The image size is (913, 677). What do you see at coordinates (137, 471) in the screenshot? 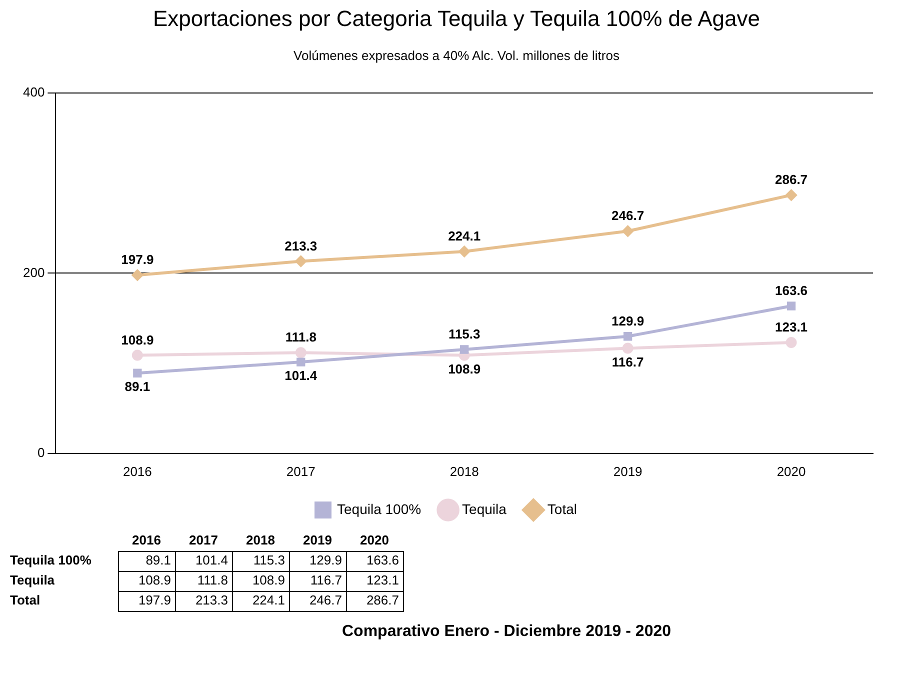
I see `x-tick-label: 2016` at bounding box center [137, 471].